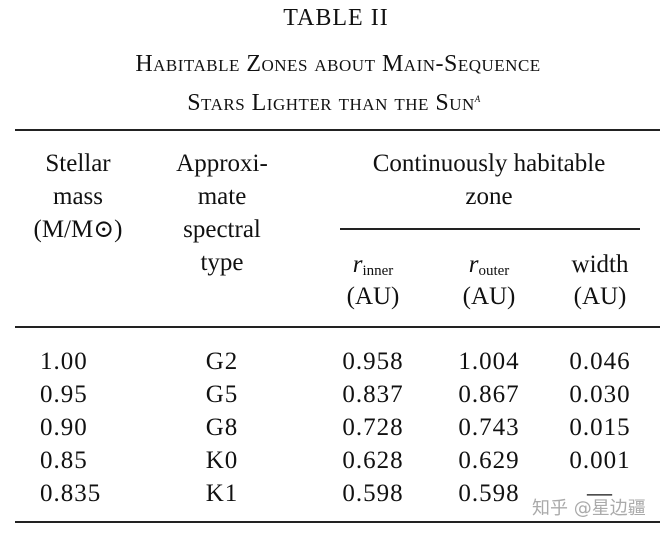  What do you see at coordinates (336, 18) in the screenshot?
I see `table-label: TABLE II` at bounding box center [336, 18].